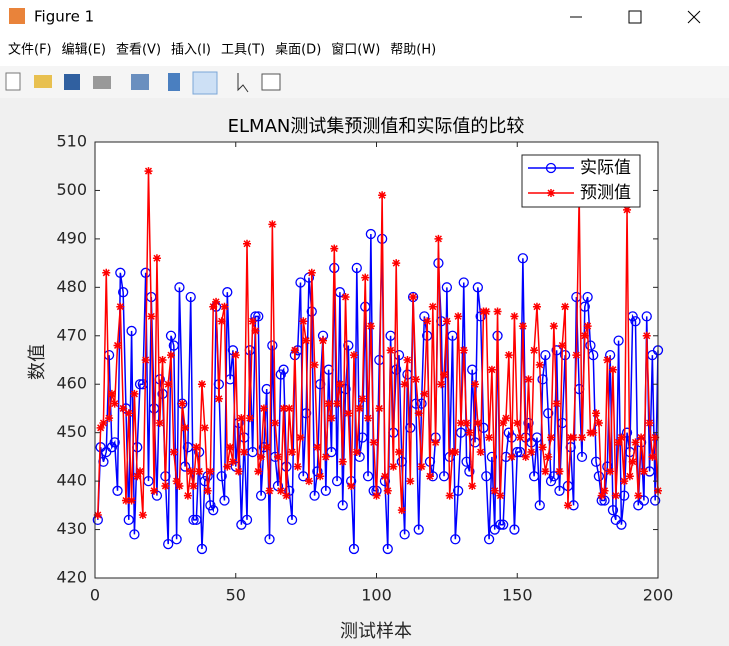 This screenshot has height=646, width=729. I want to click on menu-item: 编辑(E), so click(84, 50).